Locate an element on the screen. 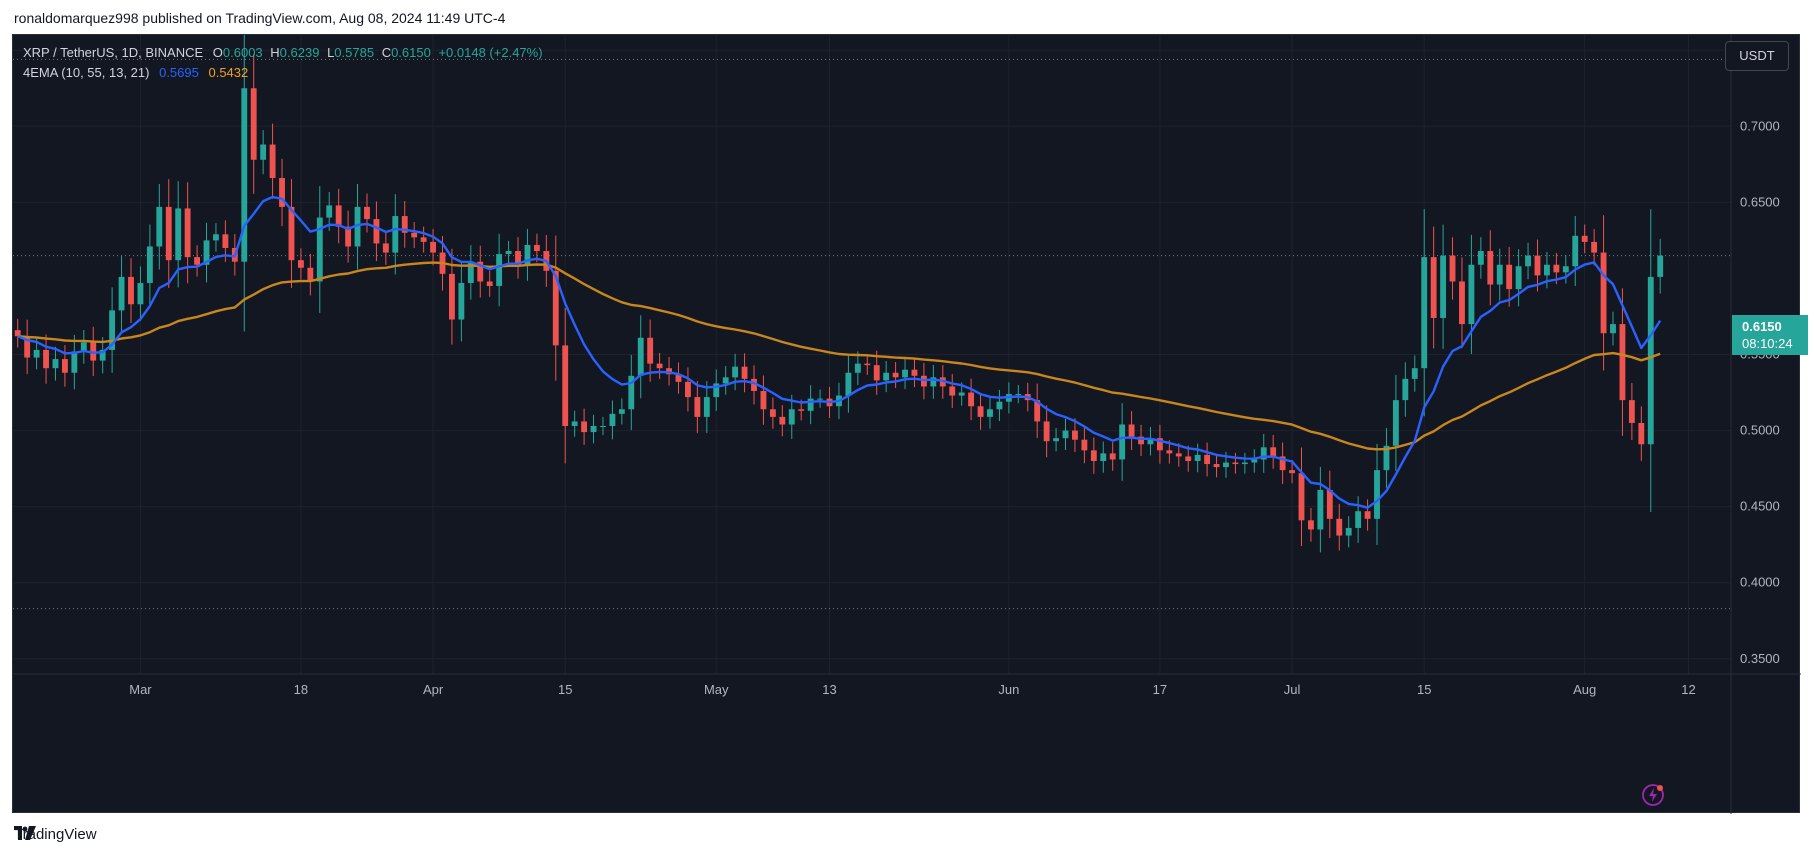 This screenshot has height=858, width=1814. ema-slow-value: 0.5432 is located at coordinates (228, 72).